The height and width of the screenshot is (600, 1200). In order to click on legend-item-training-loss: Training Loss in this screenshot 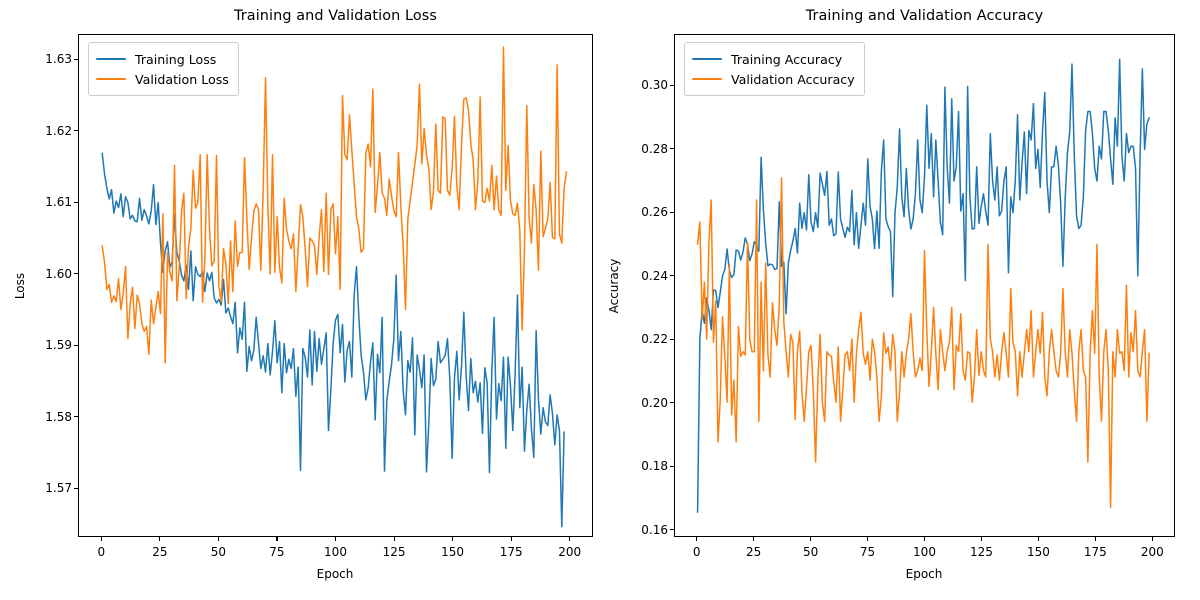, I will do `click(162, 59)`.